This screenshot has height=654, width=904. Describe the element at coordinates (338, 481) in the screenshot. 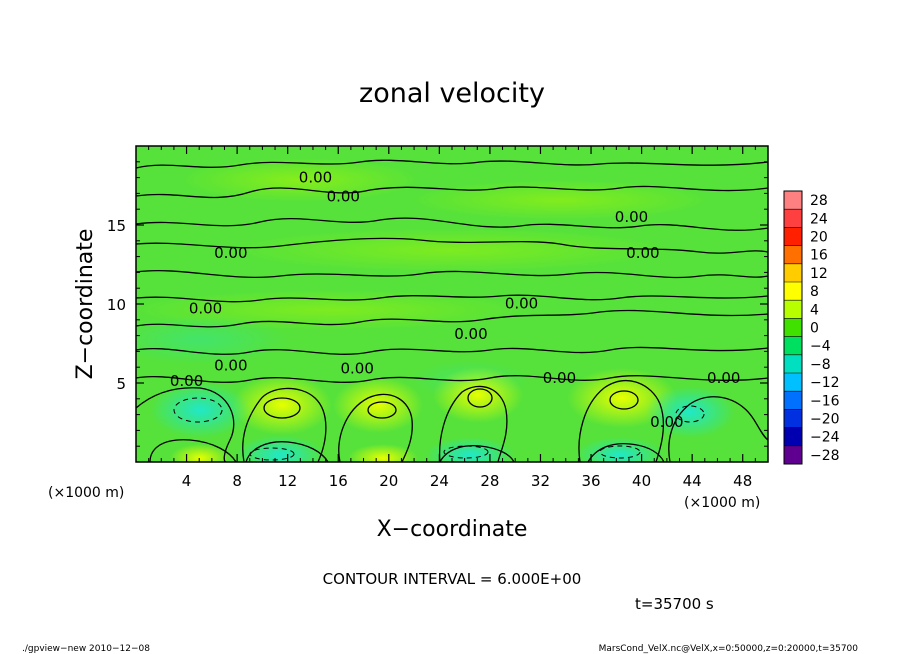

I see `x-tick-label: 16` at that location.